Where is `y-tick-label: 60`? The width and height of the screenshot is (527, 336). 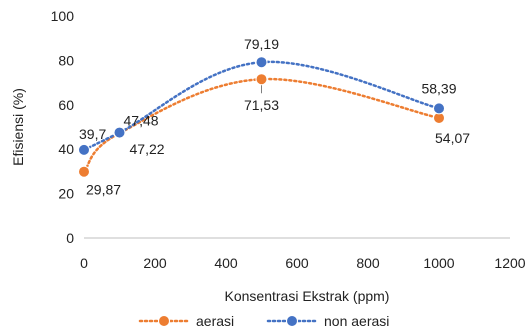 y-tick-label: 60 is located at coordinates (66, 105).